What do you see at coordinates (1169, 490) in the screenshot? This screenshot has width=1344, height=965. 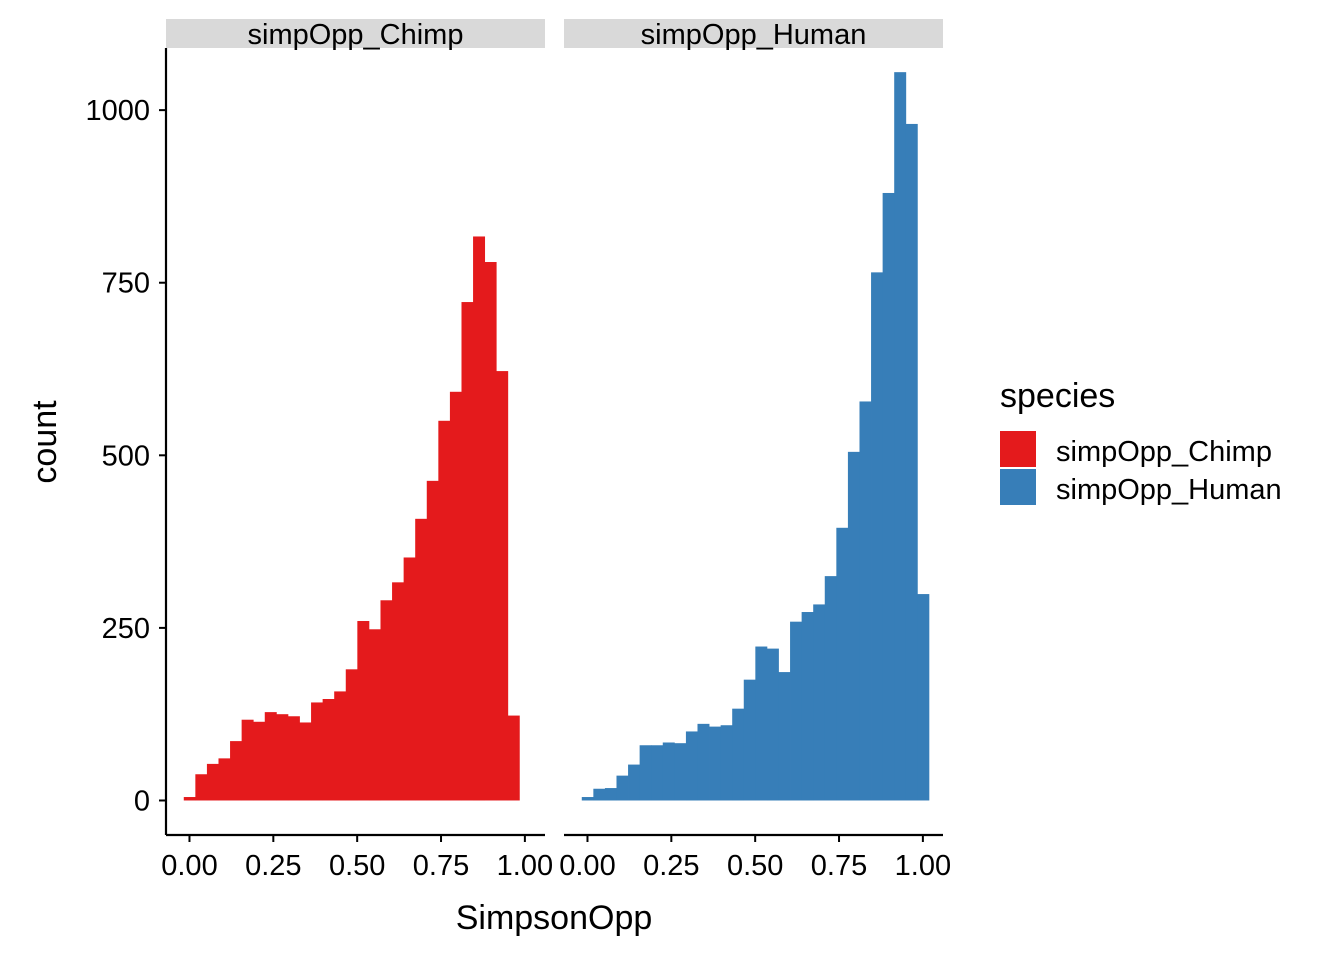 I see `legend-label-human: simpOpp_Human` at bounding box center [1169, 490].